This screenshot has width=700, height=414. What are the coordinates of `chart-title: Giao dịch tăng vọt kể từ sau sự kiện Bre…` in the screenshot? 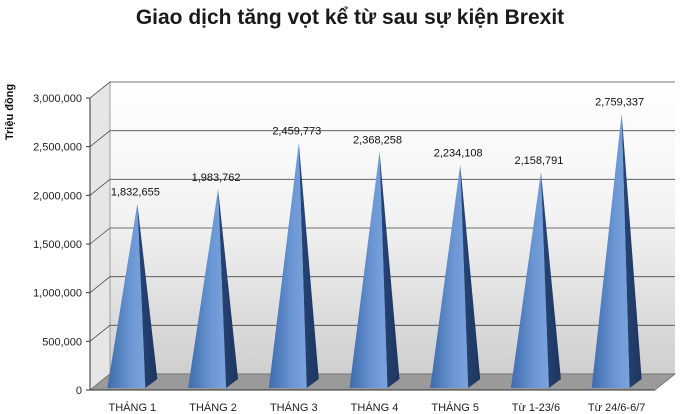 It's located at (350, 17).